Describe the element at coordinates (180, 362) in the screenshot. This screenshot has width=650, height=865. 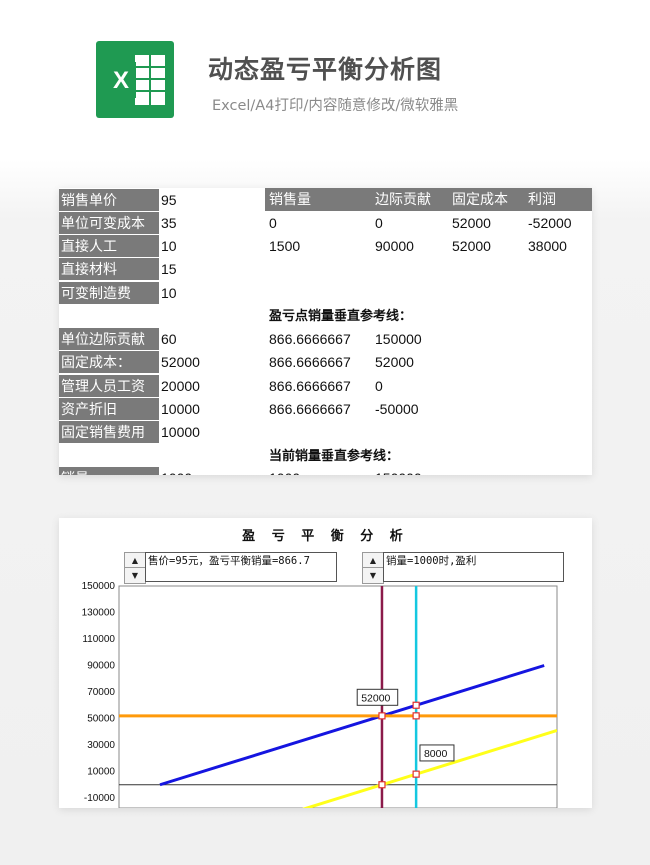
I see `value-fixed-cost: 52000` at that location.